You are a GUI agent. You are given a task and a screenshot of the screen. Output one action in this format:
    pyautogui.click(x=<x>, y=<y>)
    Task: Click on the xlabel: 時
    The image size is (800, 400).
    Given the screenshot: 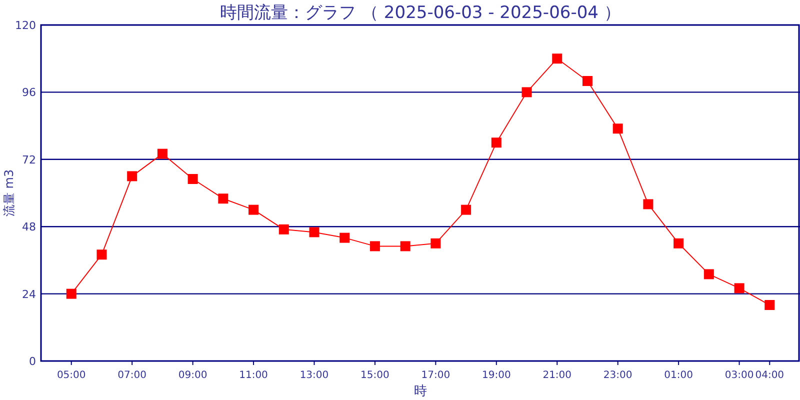 What is the action you would take?
    pyautogui.click(x=420, y=391)
    